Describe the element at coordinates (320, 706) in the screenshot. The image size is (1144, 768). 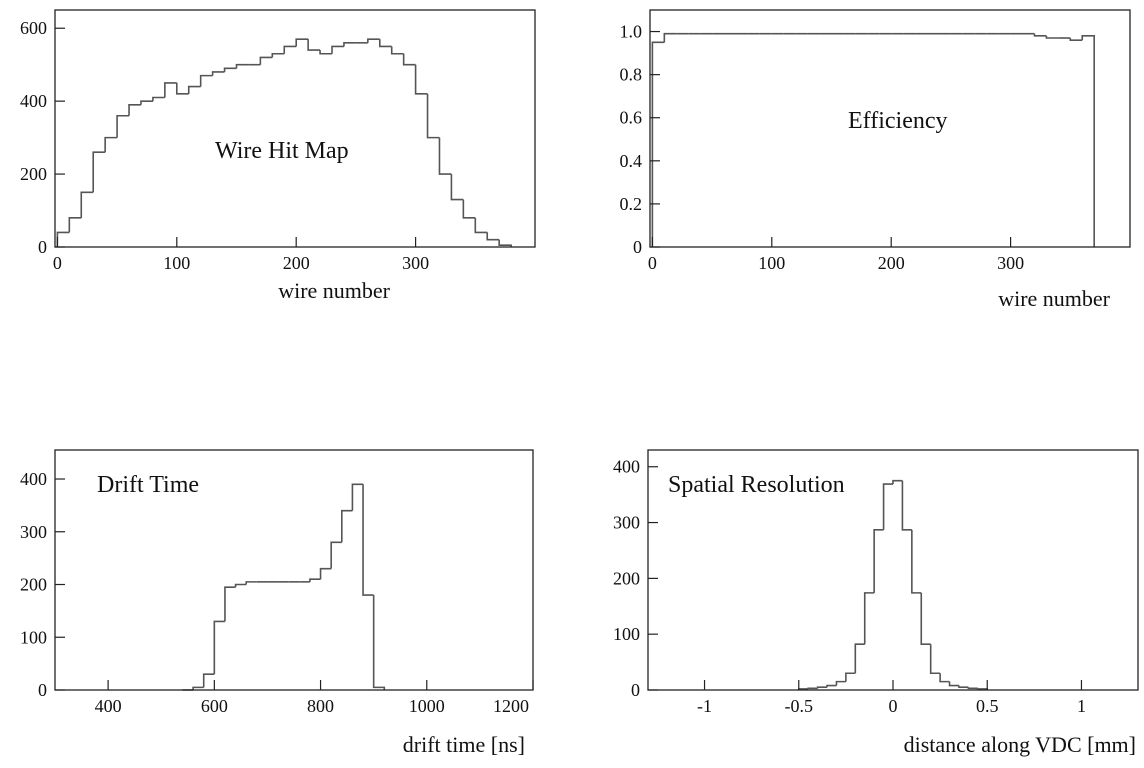
I see `x-tick-label: 800` at that location.